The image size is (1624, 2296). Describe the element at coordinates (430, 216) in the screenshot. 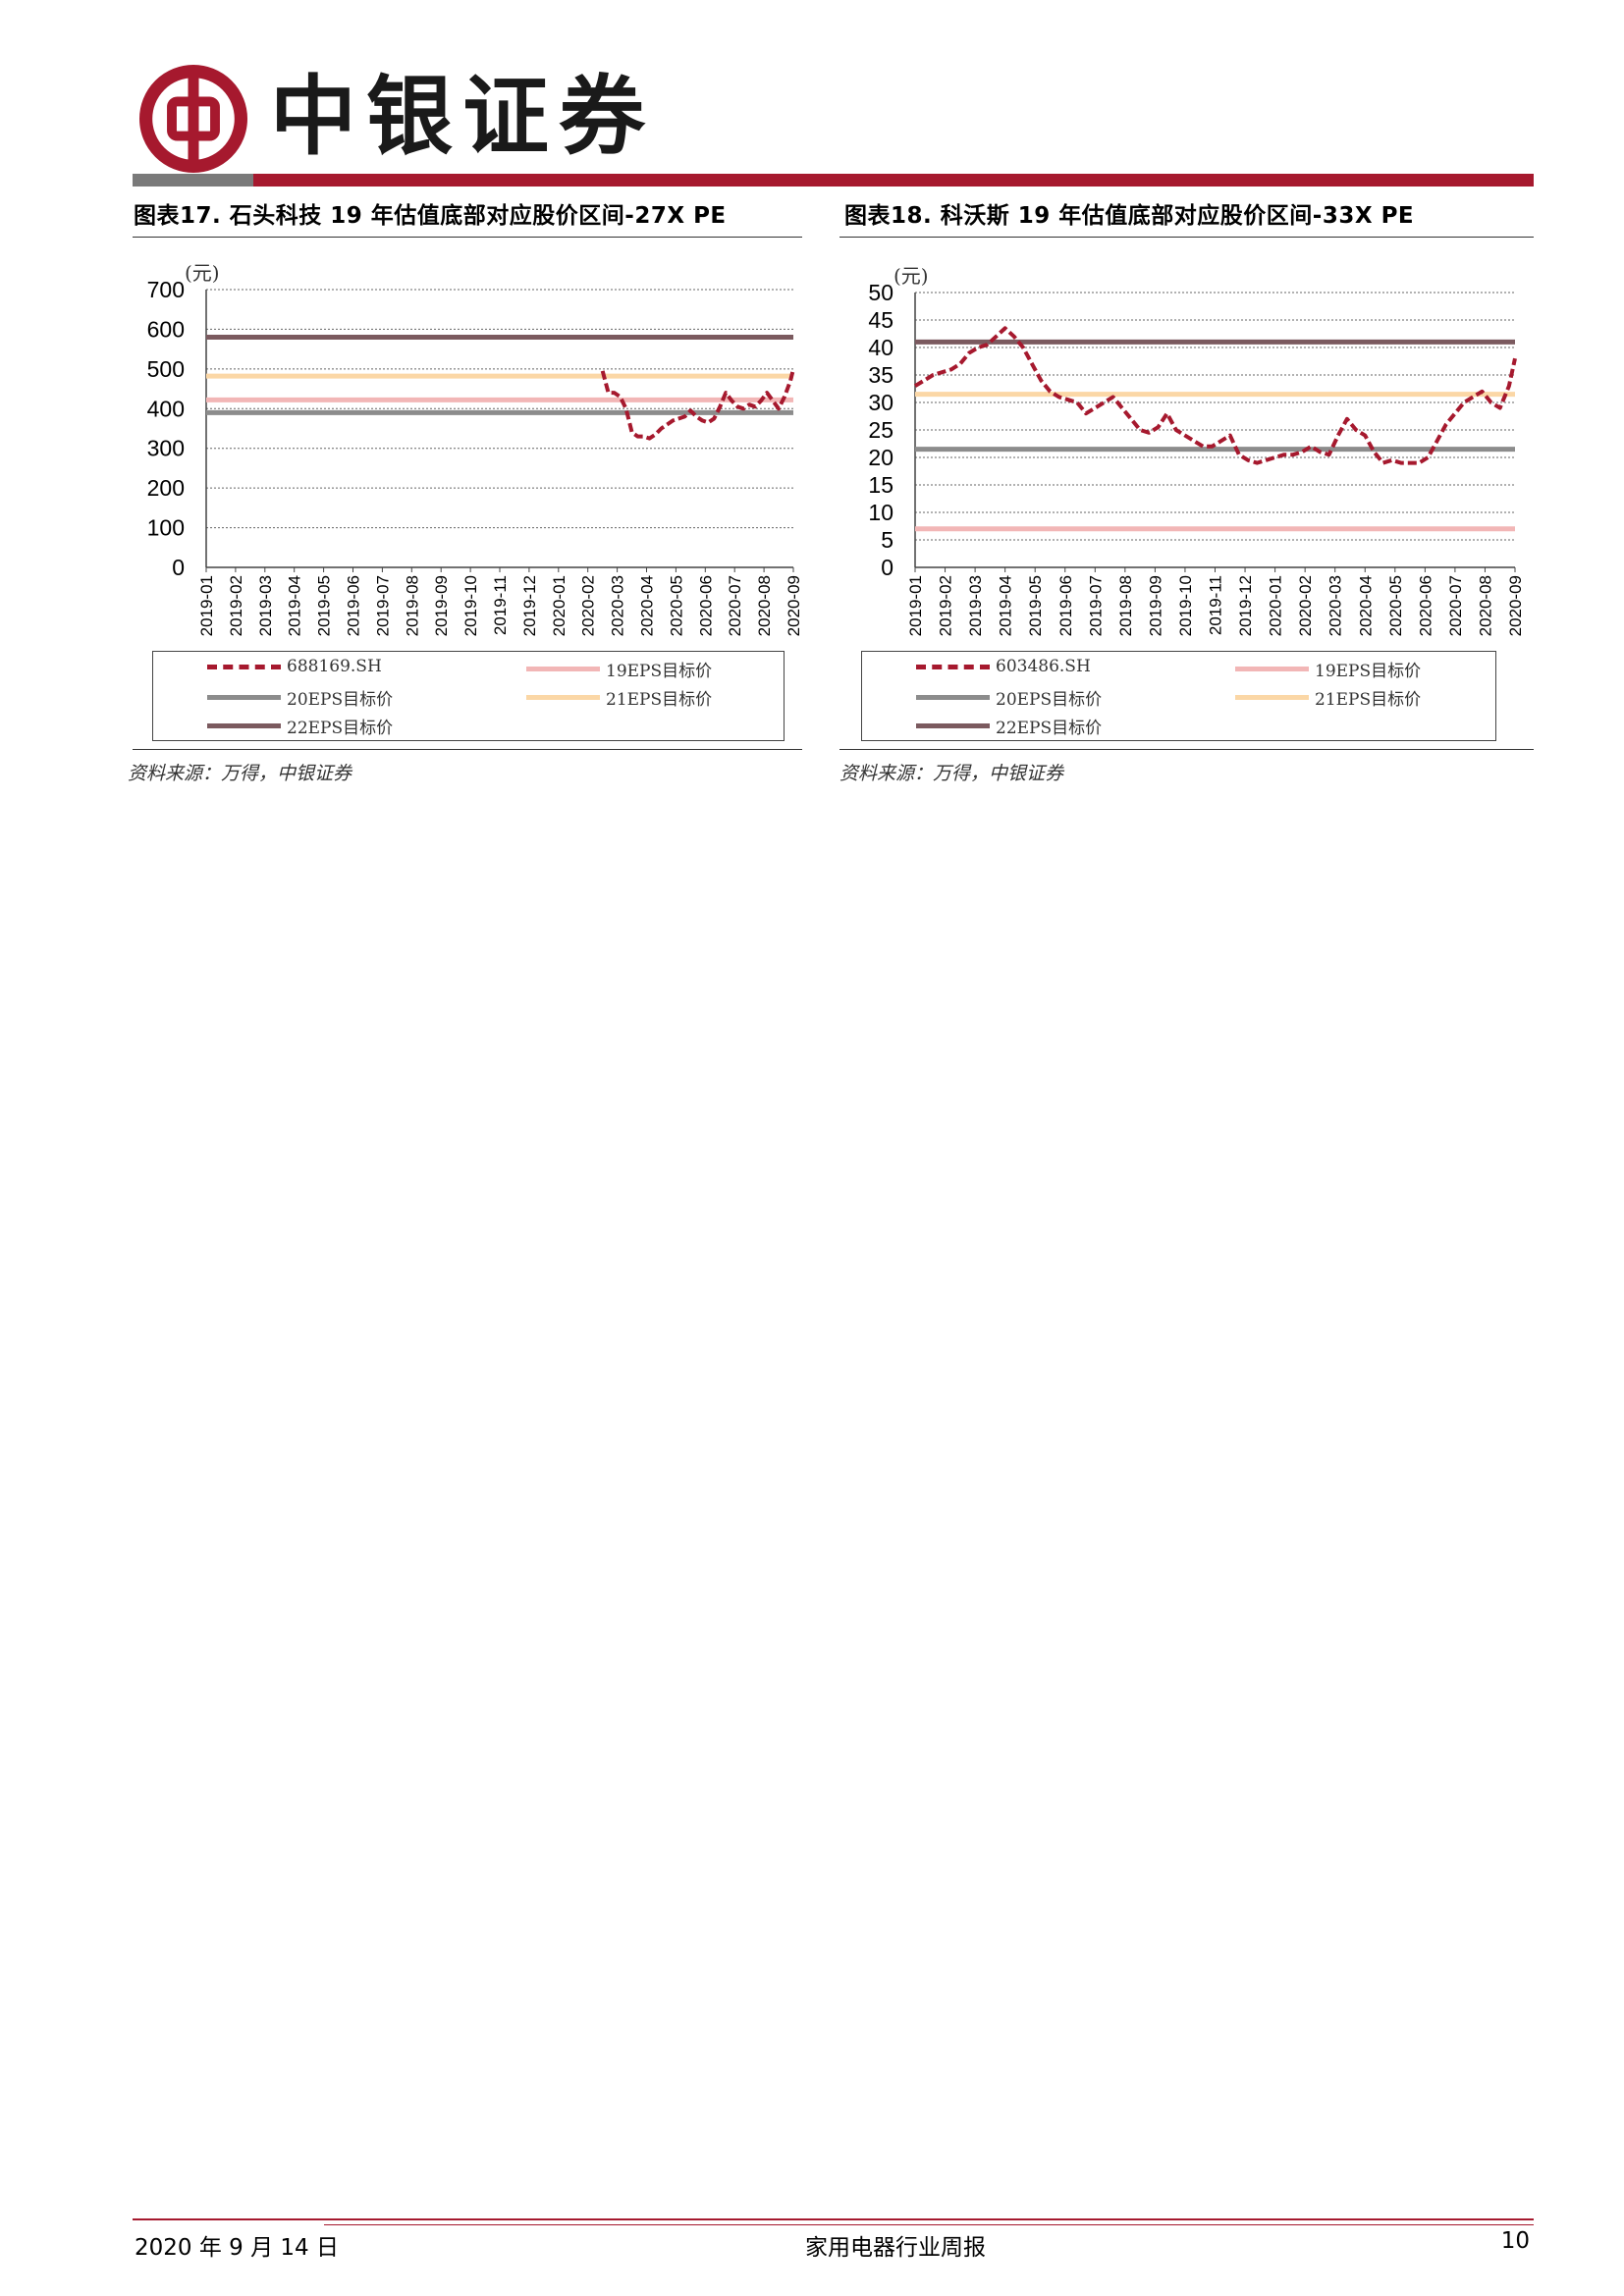

I see `chart-title: 图表17. 石头科技 19 年估值底部对应股价区间-27X PE` at that location.